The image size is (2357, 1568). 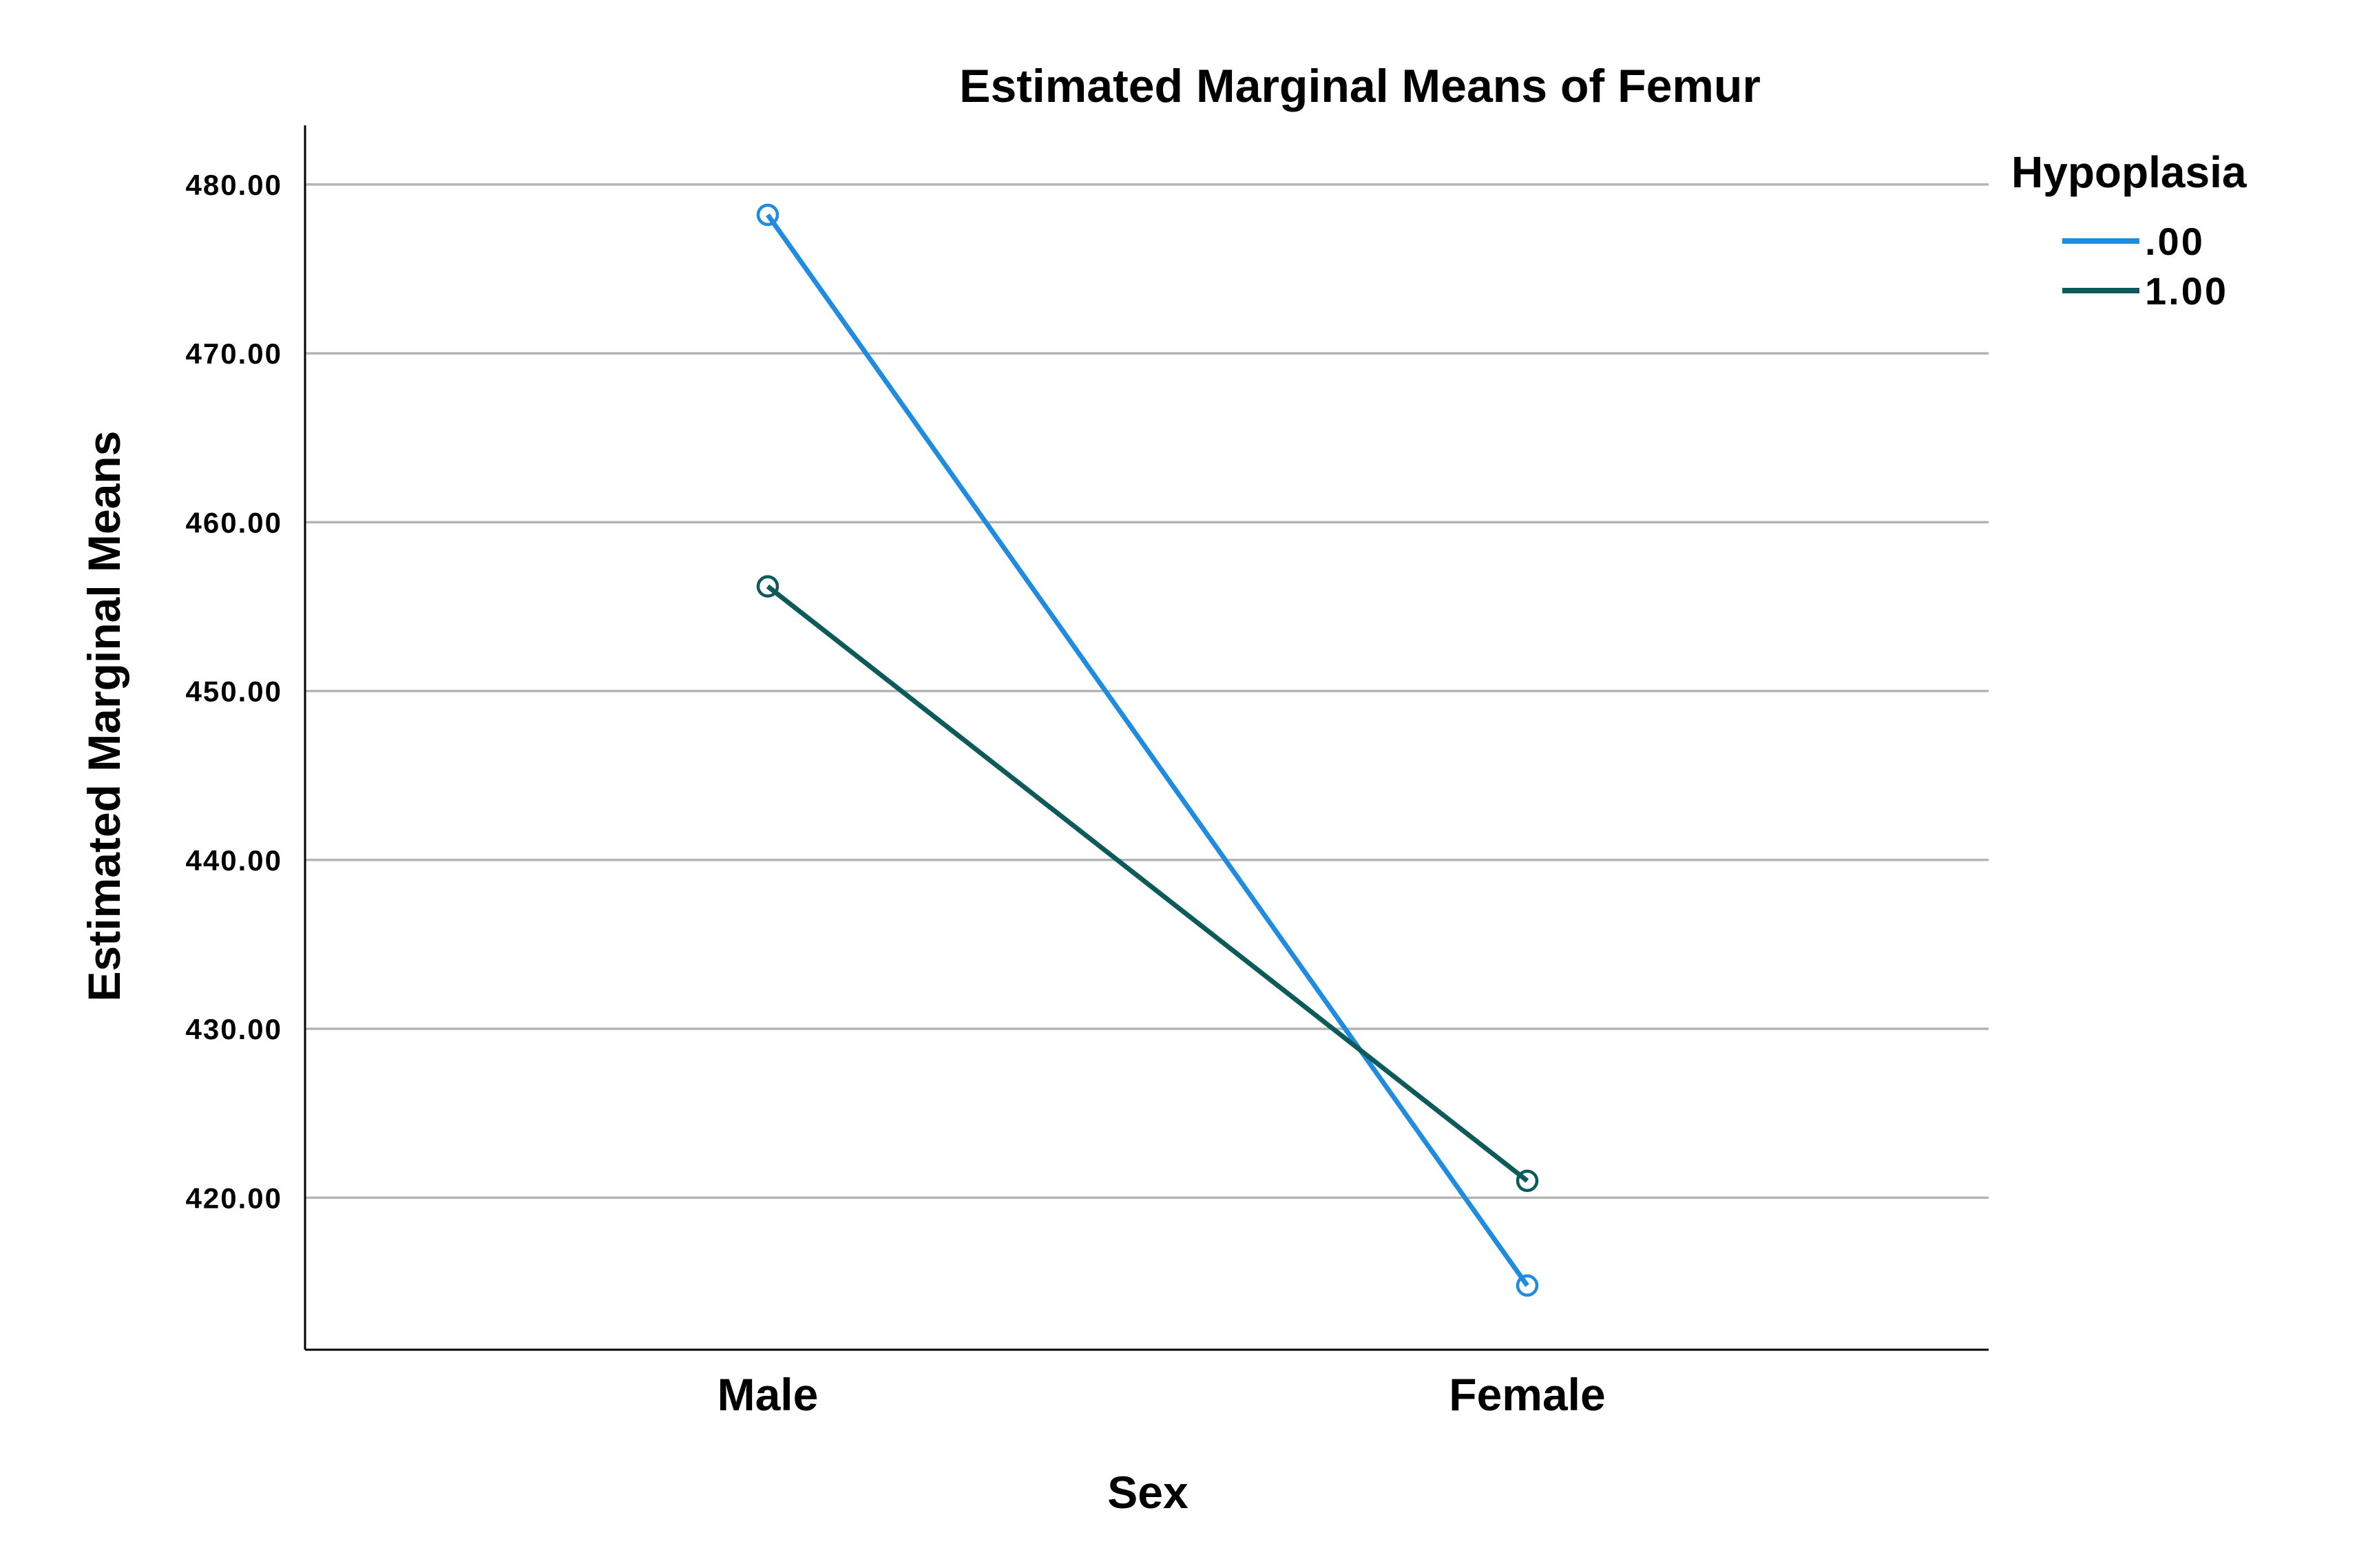 I want to click on legend-label: .00, so click(x=2175, y=241).